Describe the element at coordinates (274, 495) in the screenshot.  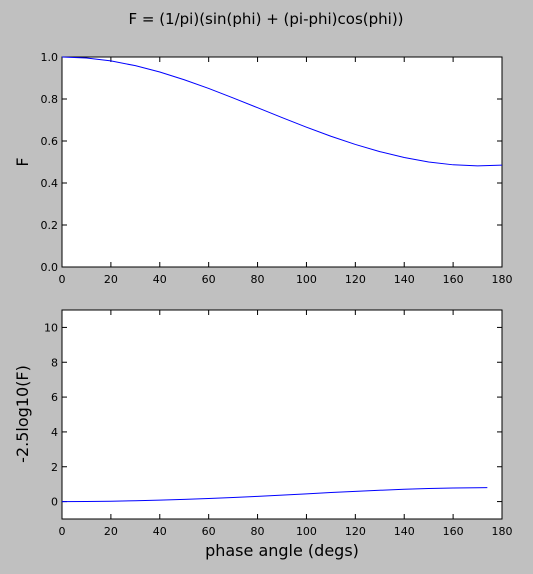
I see `bottom-series-line` at that location.